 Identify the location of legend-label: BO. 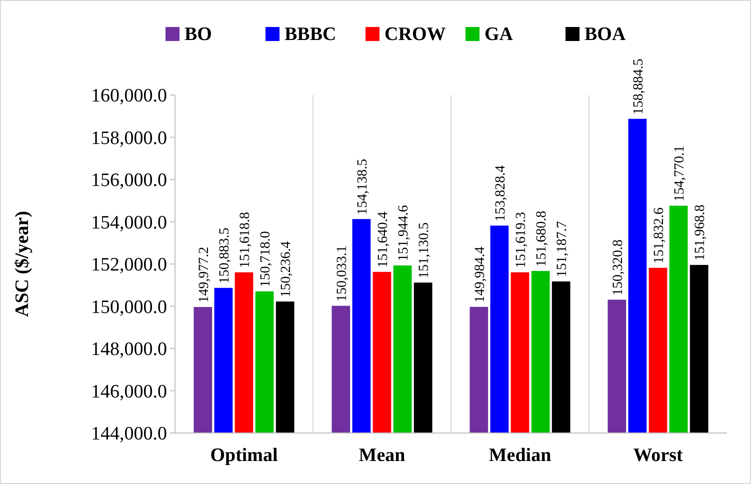
(198, 34).